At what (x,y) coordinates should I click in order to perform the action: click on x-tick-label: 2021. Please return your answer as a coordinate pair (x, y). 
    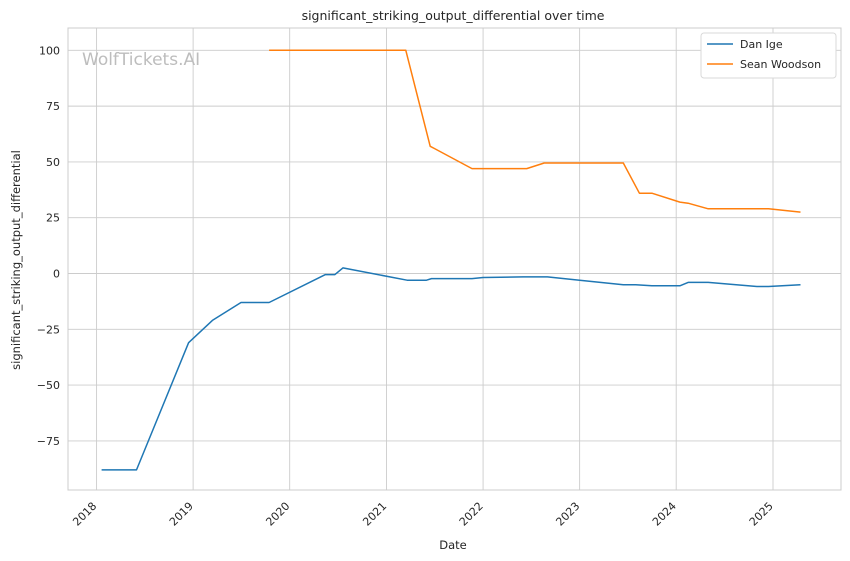
    Looking at the image, I should click on (374, 514).